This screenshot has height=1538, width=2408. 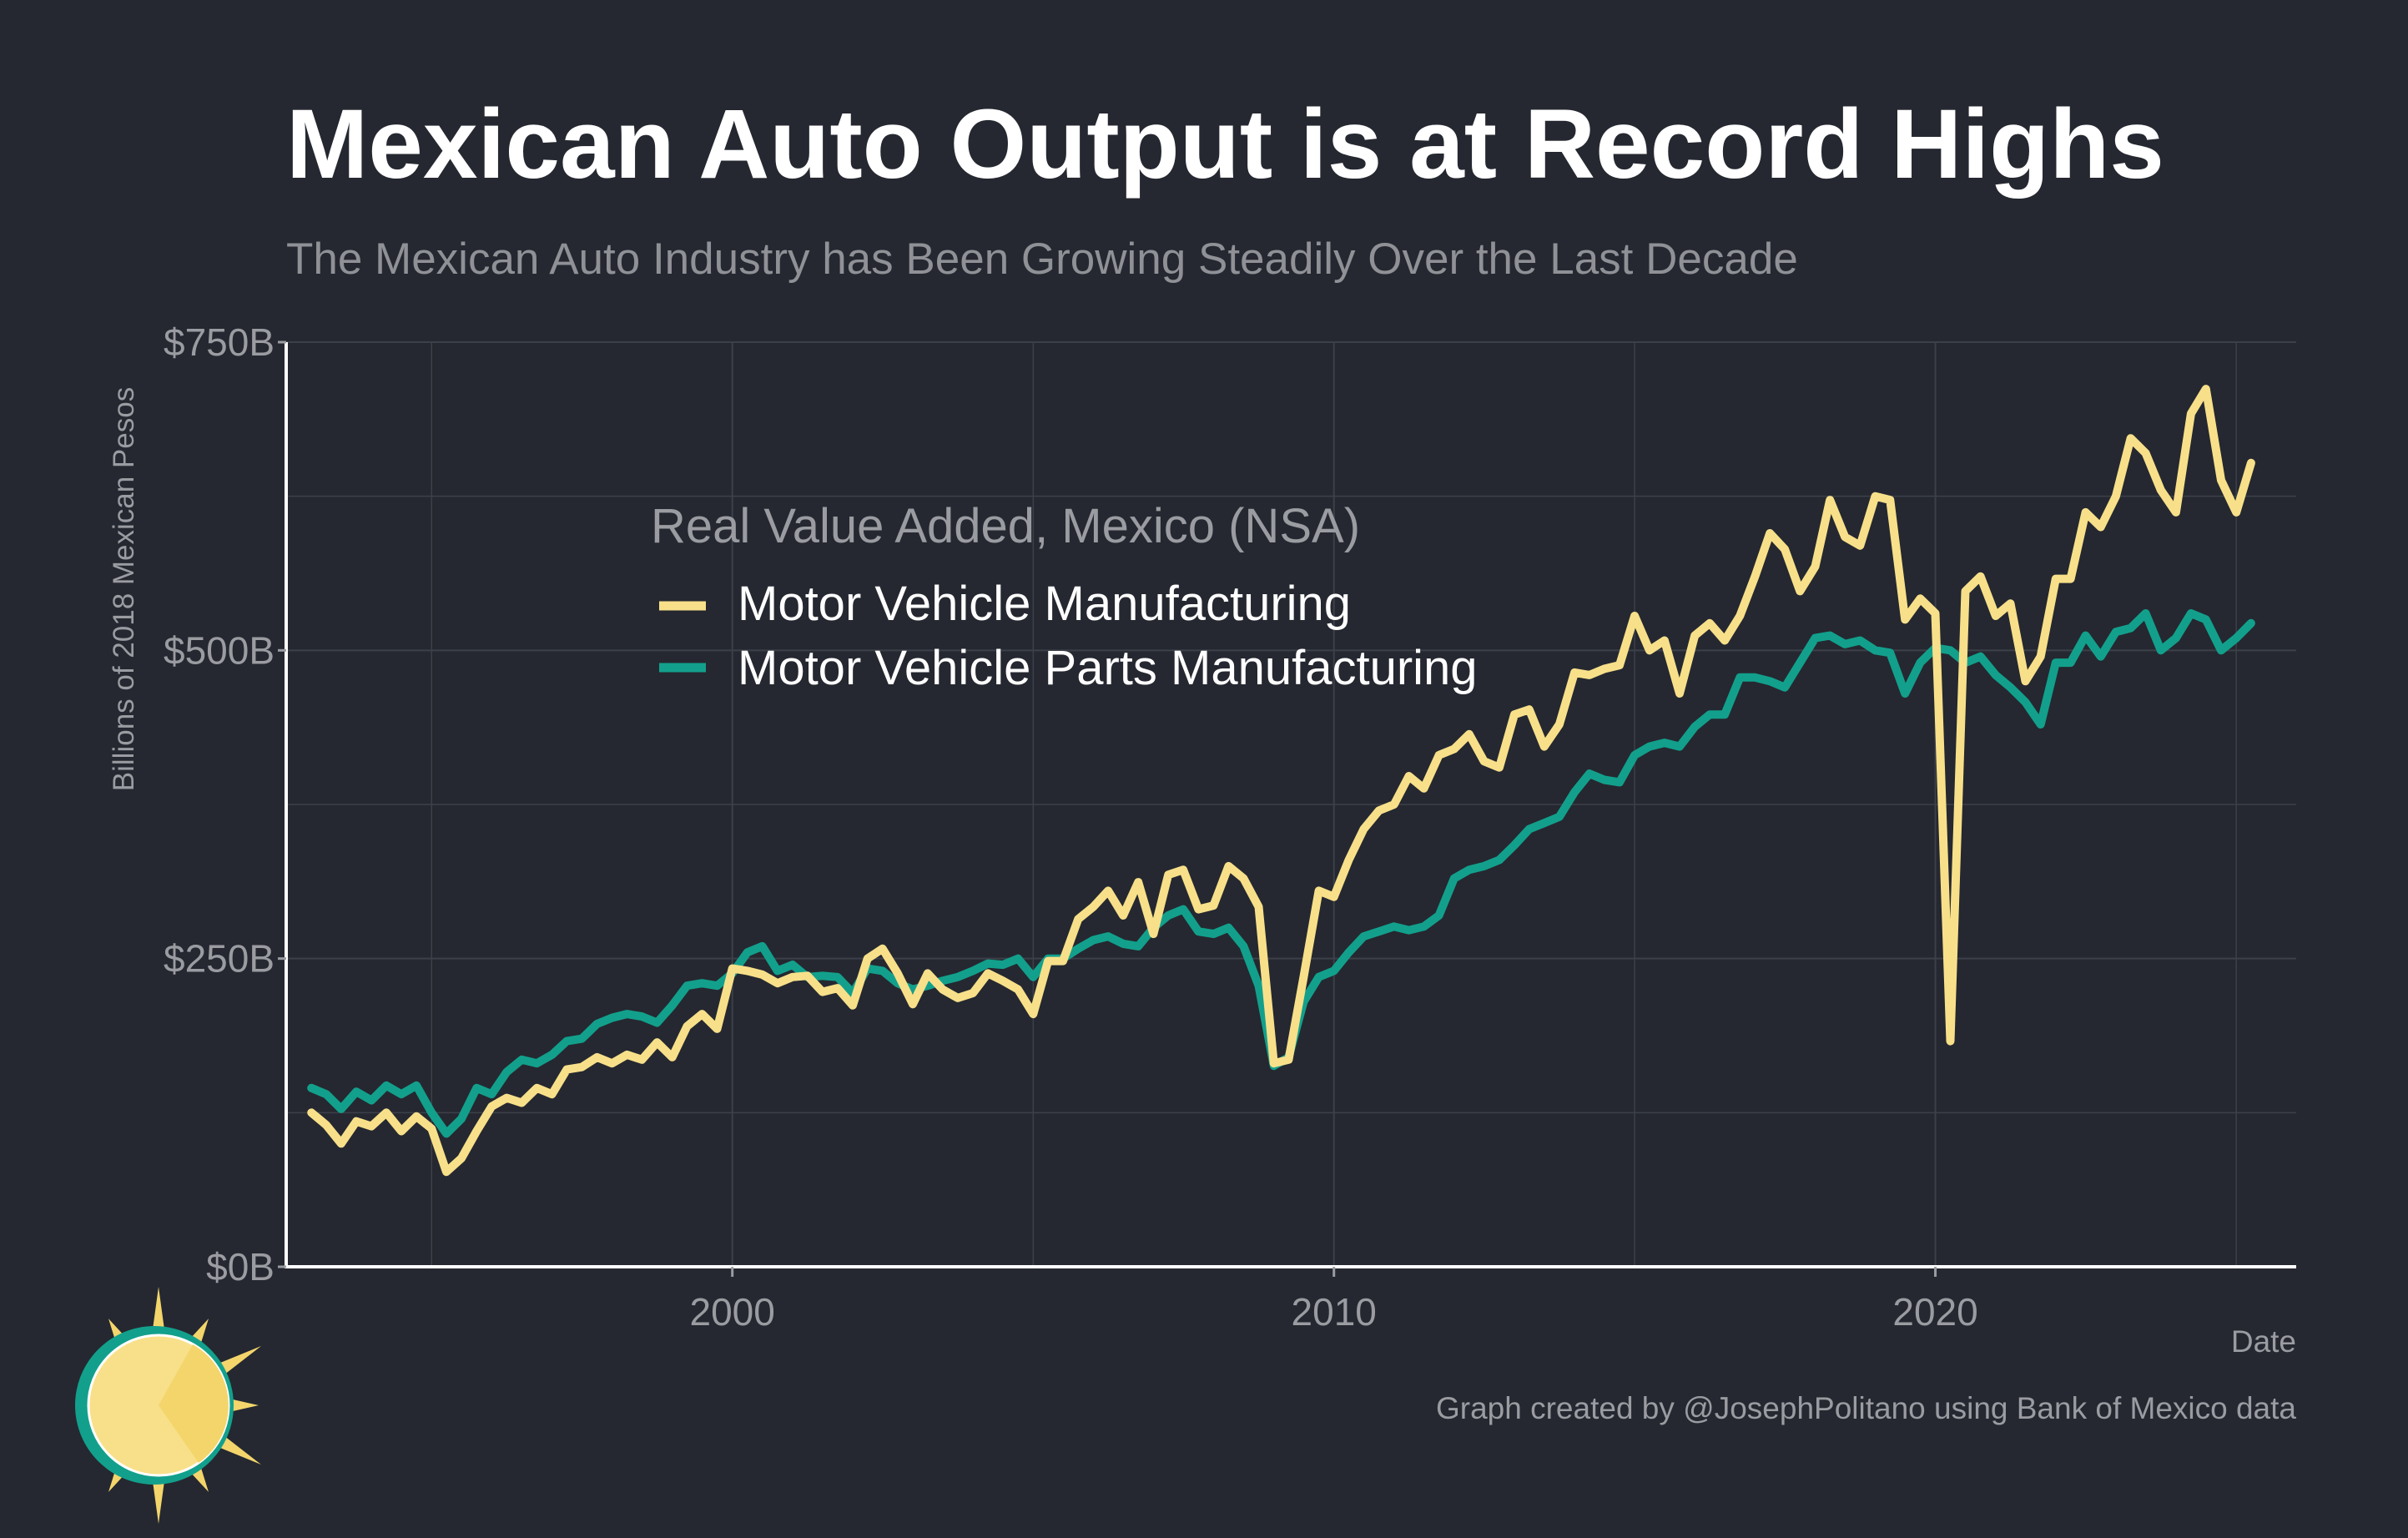 What do you see at coordinates (219, 650) in the screenshot?
I see `y-tick-label: $500B` at bounding box center [219, 650].